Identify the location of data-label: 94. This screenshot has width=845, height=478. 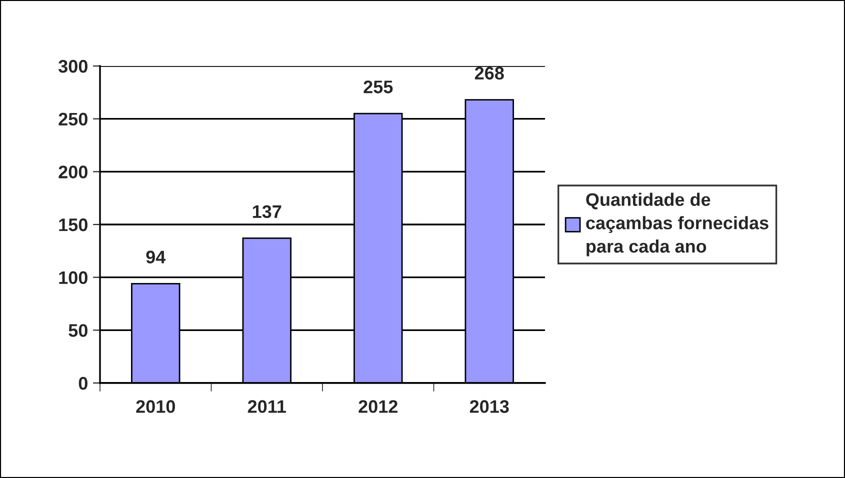
(156, 257).